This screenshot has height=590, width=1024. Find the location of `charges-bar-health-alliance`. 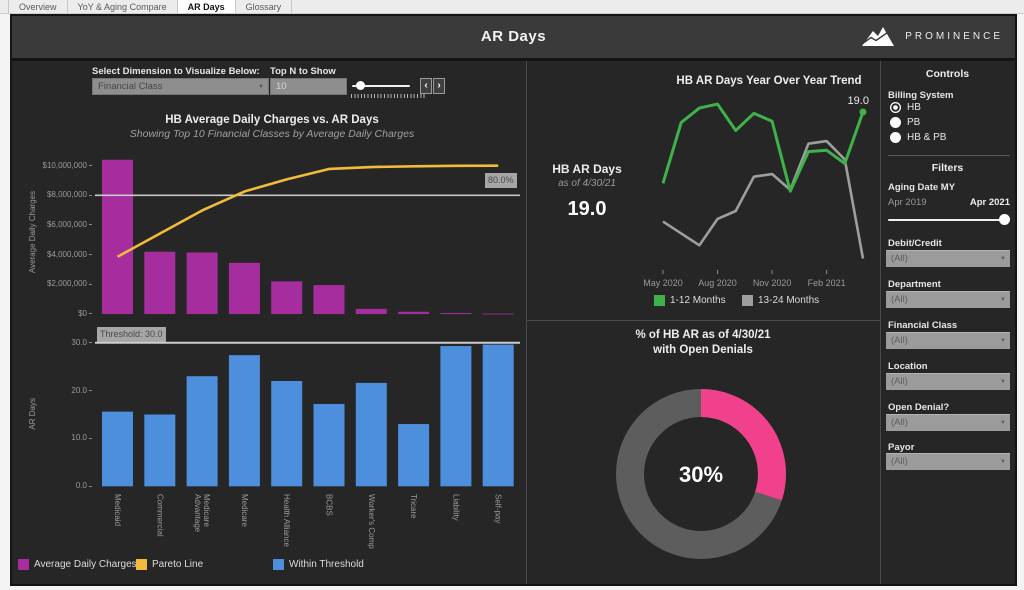

charges-bar-health-alliance is located at coordinates (287, 297).